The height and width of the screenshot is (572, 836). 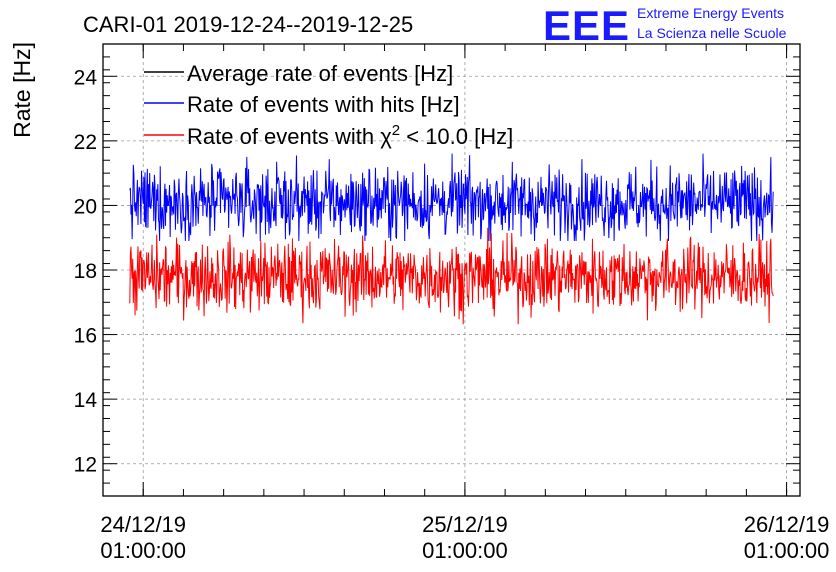 I want to click on y-axis-label: Rate [Hz], so click(x=22, y=90).